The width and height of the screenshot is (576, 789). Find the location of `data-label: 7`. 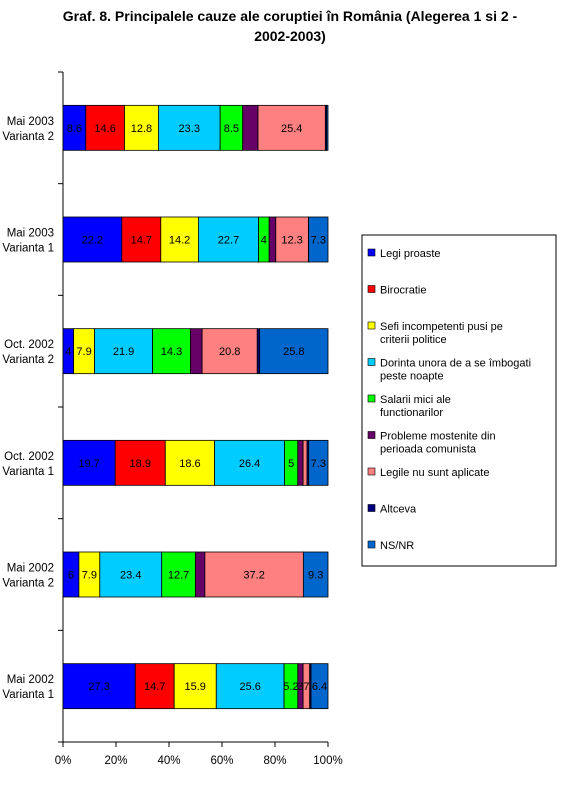

data-label: 7 is located at coordinates (306, 687).